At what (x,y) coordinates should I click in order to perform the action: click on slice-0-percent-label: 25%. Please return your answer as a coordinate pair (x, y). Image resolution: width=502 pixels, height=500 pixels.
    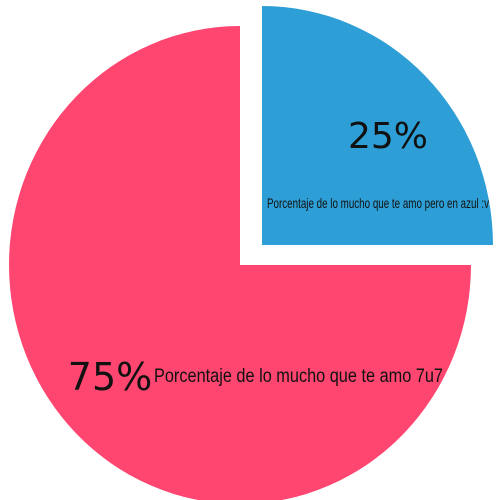
    Looking at the image, I should click on (388, 136).